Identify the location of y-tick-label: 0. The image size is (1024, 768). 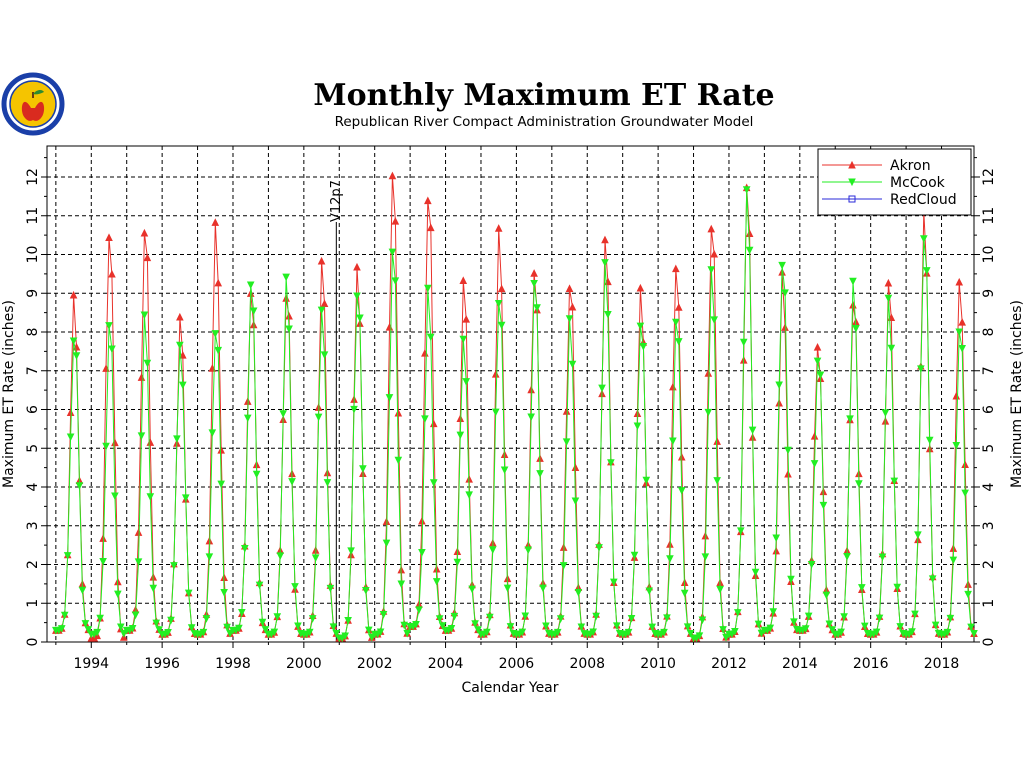
(989, 642).